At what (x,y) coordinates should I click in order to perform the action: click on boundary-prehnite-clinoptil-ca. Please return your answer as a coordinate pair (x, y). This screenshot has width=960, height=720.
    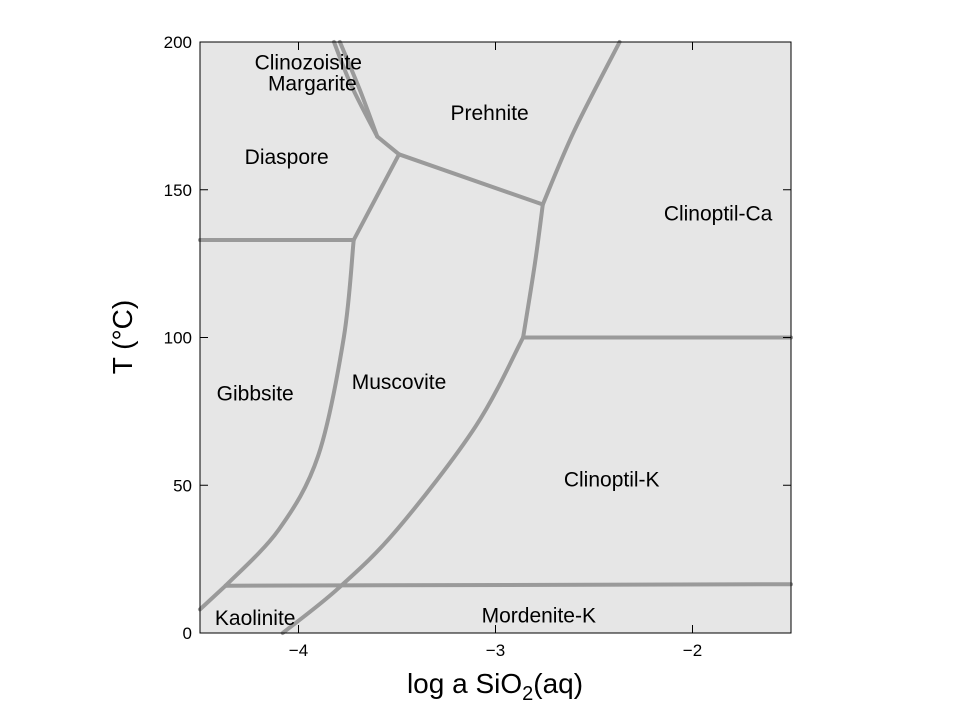
    Looking at the image, I should click on (581, 123).